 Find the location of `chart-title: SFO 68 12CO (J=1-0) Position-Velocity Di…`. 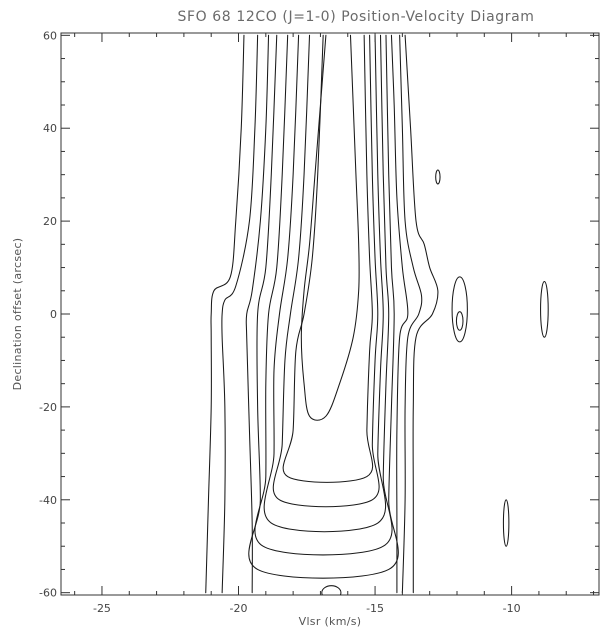

chart-title: SFO 68 12CO (J=1-0) Position-Velocity Di… is located at coordinates (355, 17).